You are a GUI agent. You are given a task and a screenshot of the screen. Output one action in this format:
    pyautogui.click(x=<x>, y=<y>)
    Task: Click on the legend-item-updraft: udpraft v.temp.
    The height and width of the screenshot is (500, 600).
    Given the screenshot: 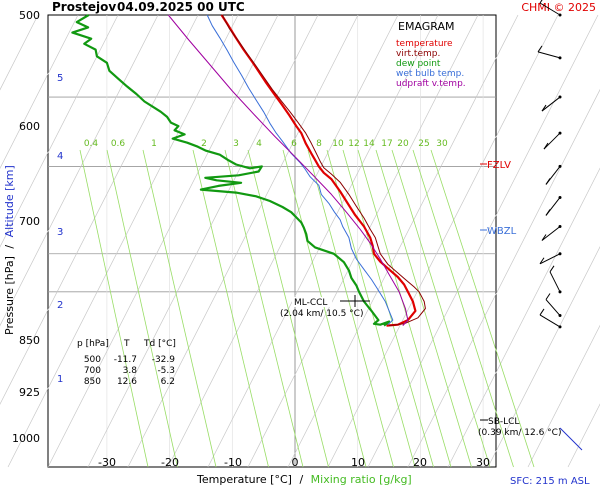 What is the action you would take?
    pyautogui.click(x=431, y=84)
    